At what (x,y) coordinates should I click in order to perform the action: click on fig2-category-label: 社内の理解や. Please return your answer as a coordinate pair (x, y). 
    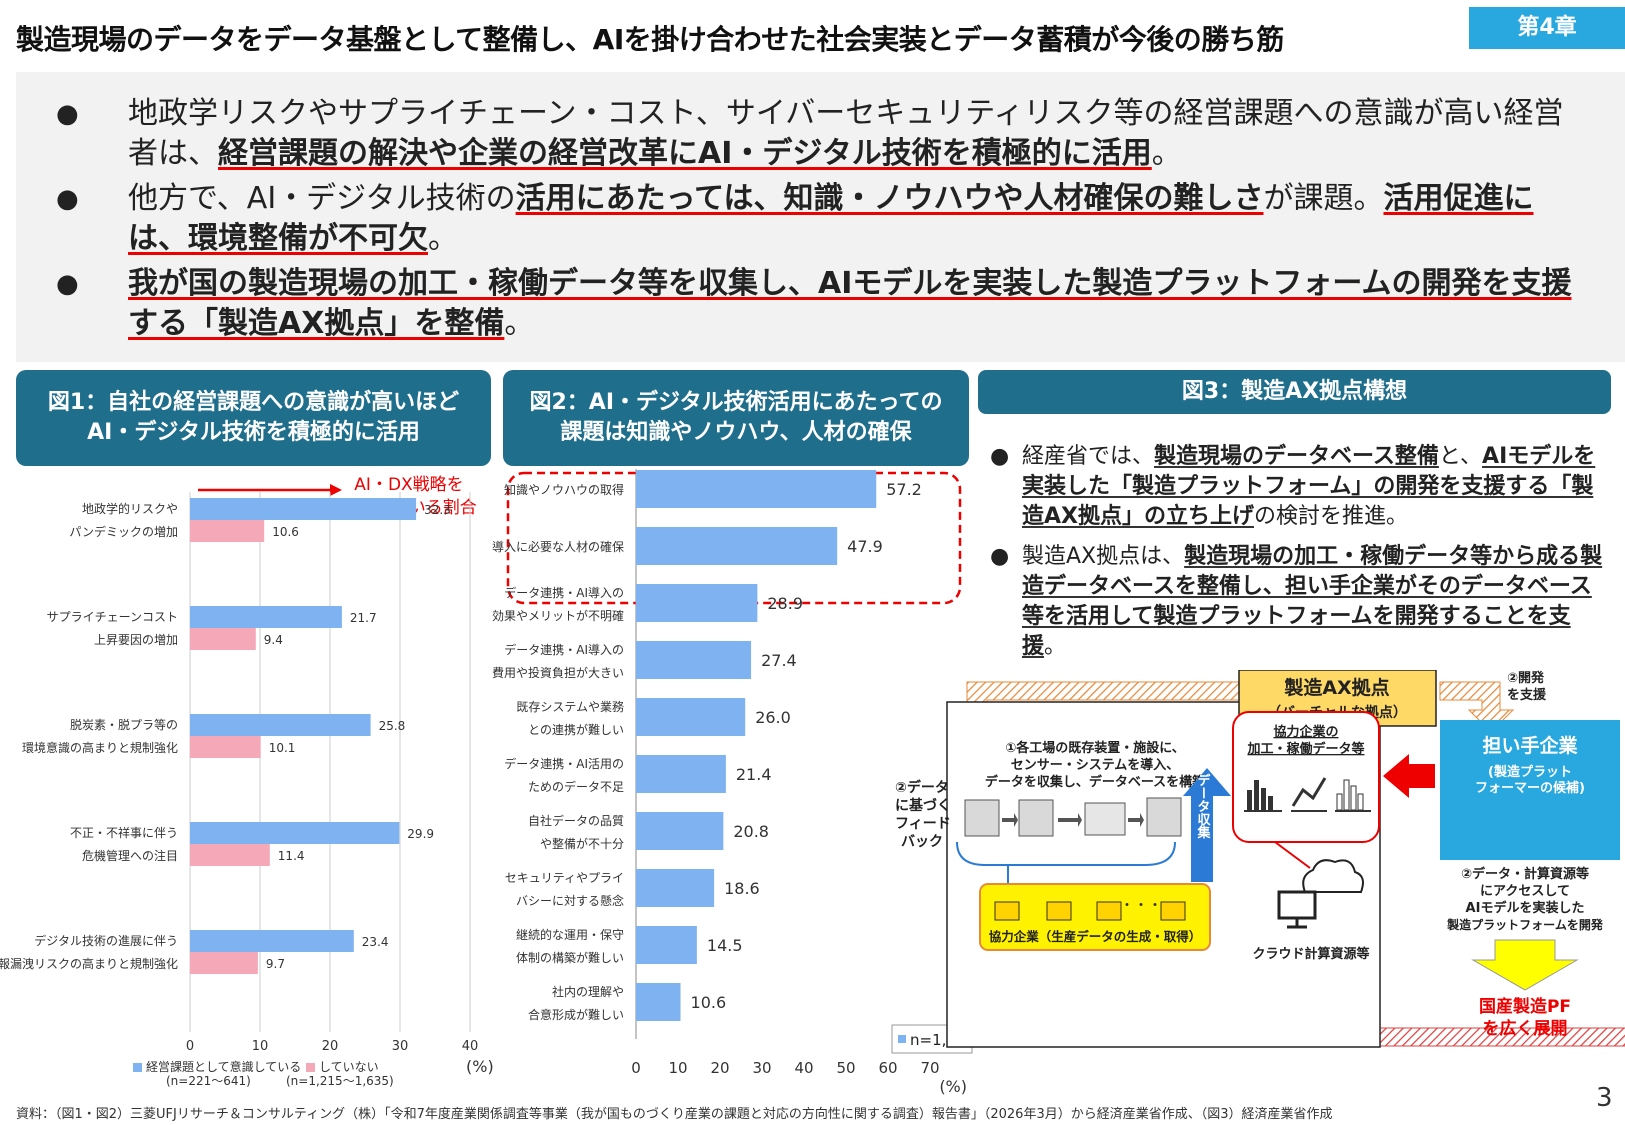
    Looking at the image, I should click on (588, 991).